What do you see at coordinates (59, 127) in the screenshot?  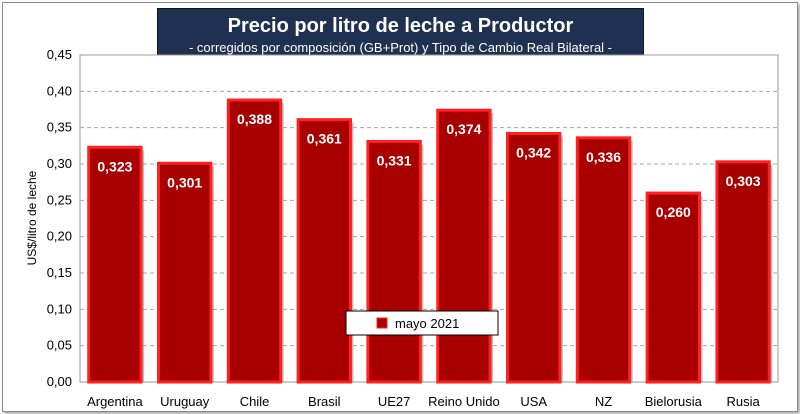 I see `y-tick-label: 0,35` at bounding box center [59, 127].